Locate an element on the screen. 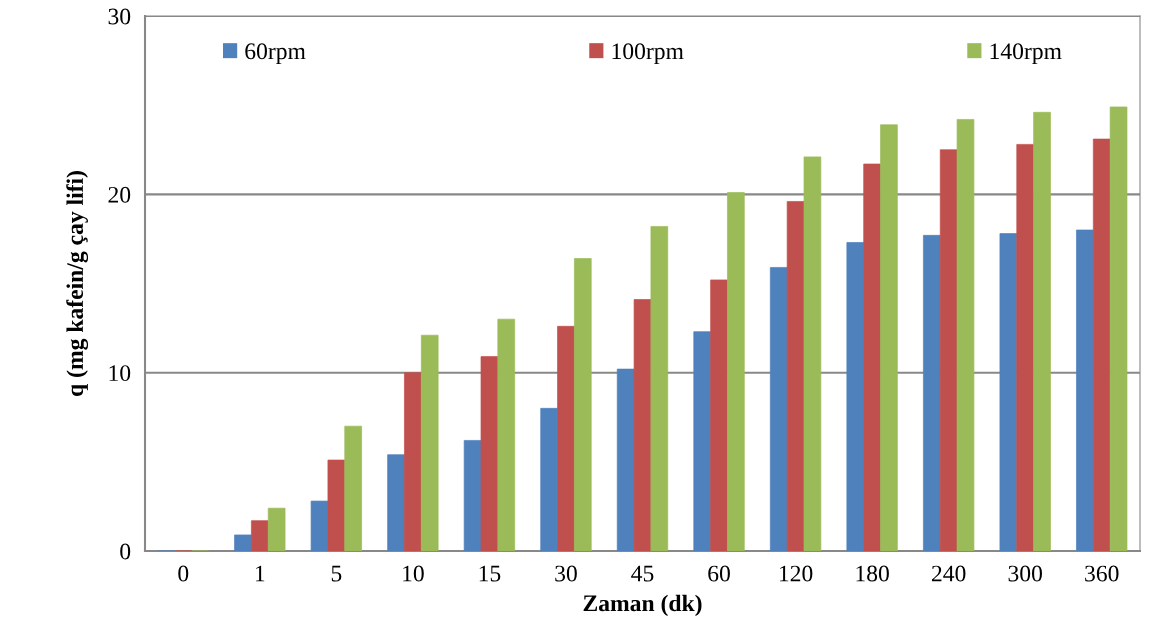 This screenshot has width=1155, height=644. x-tick-label: 0 is located at coordinates (183, 573).